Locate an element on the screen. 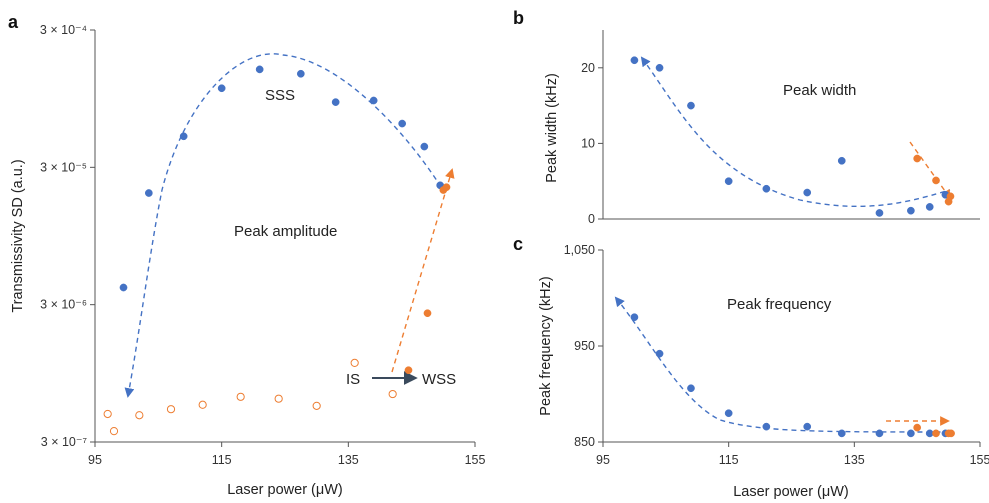 The width and height of the screenshot is (989, 503). panel-a-y-tick-label: 3 × 10⁻⁶ is located at coordinates (63, 305).